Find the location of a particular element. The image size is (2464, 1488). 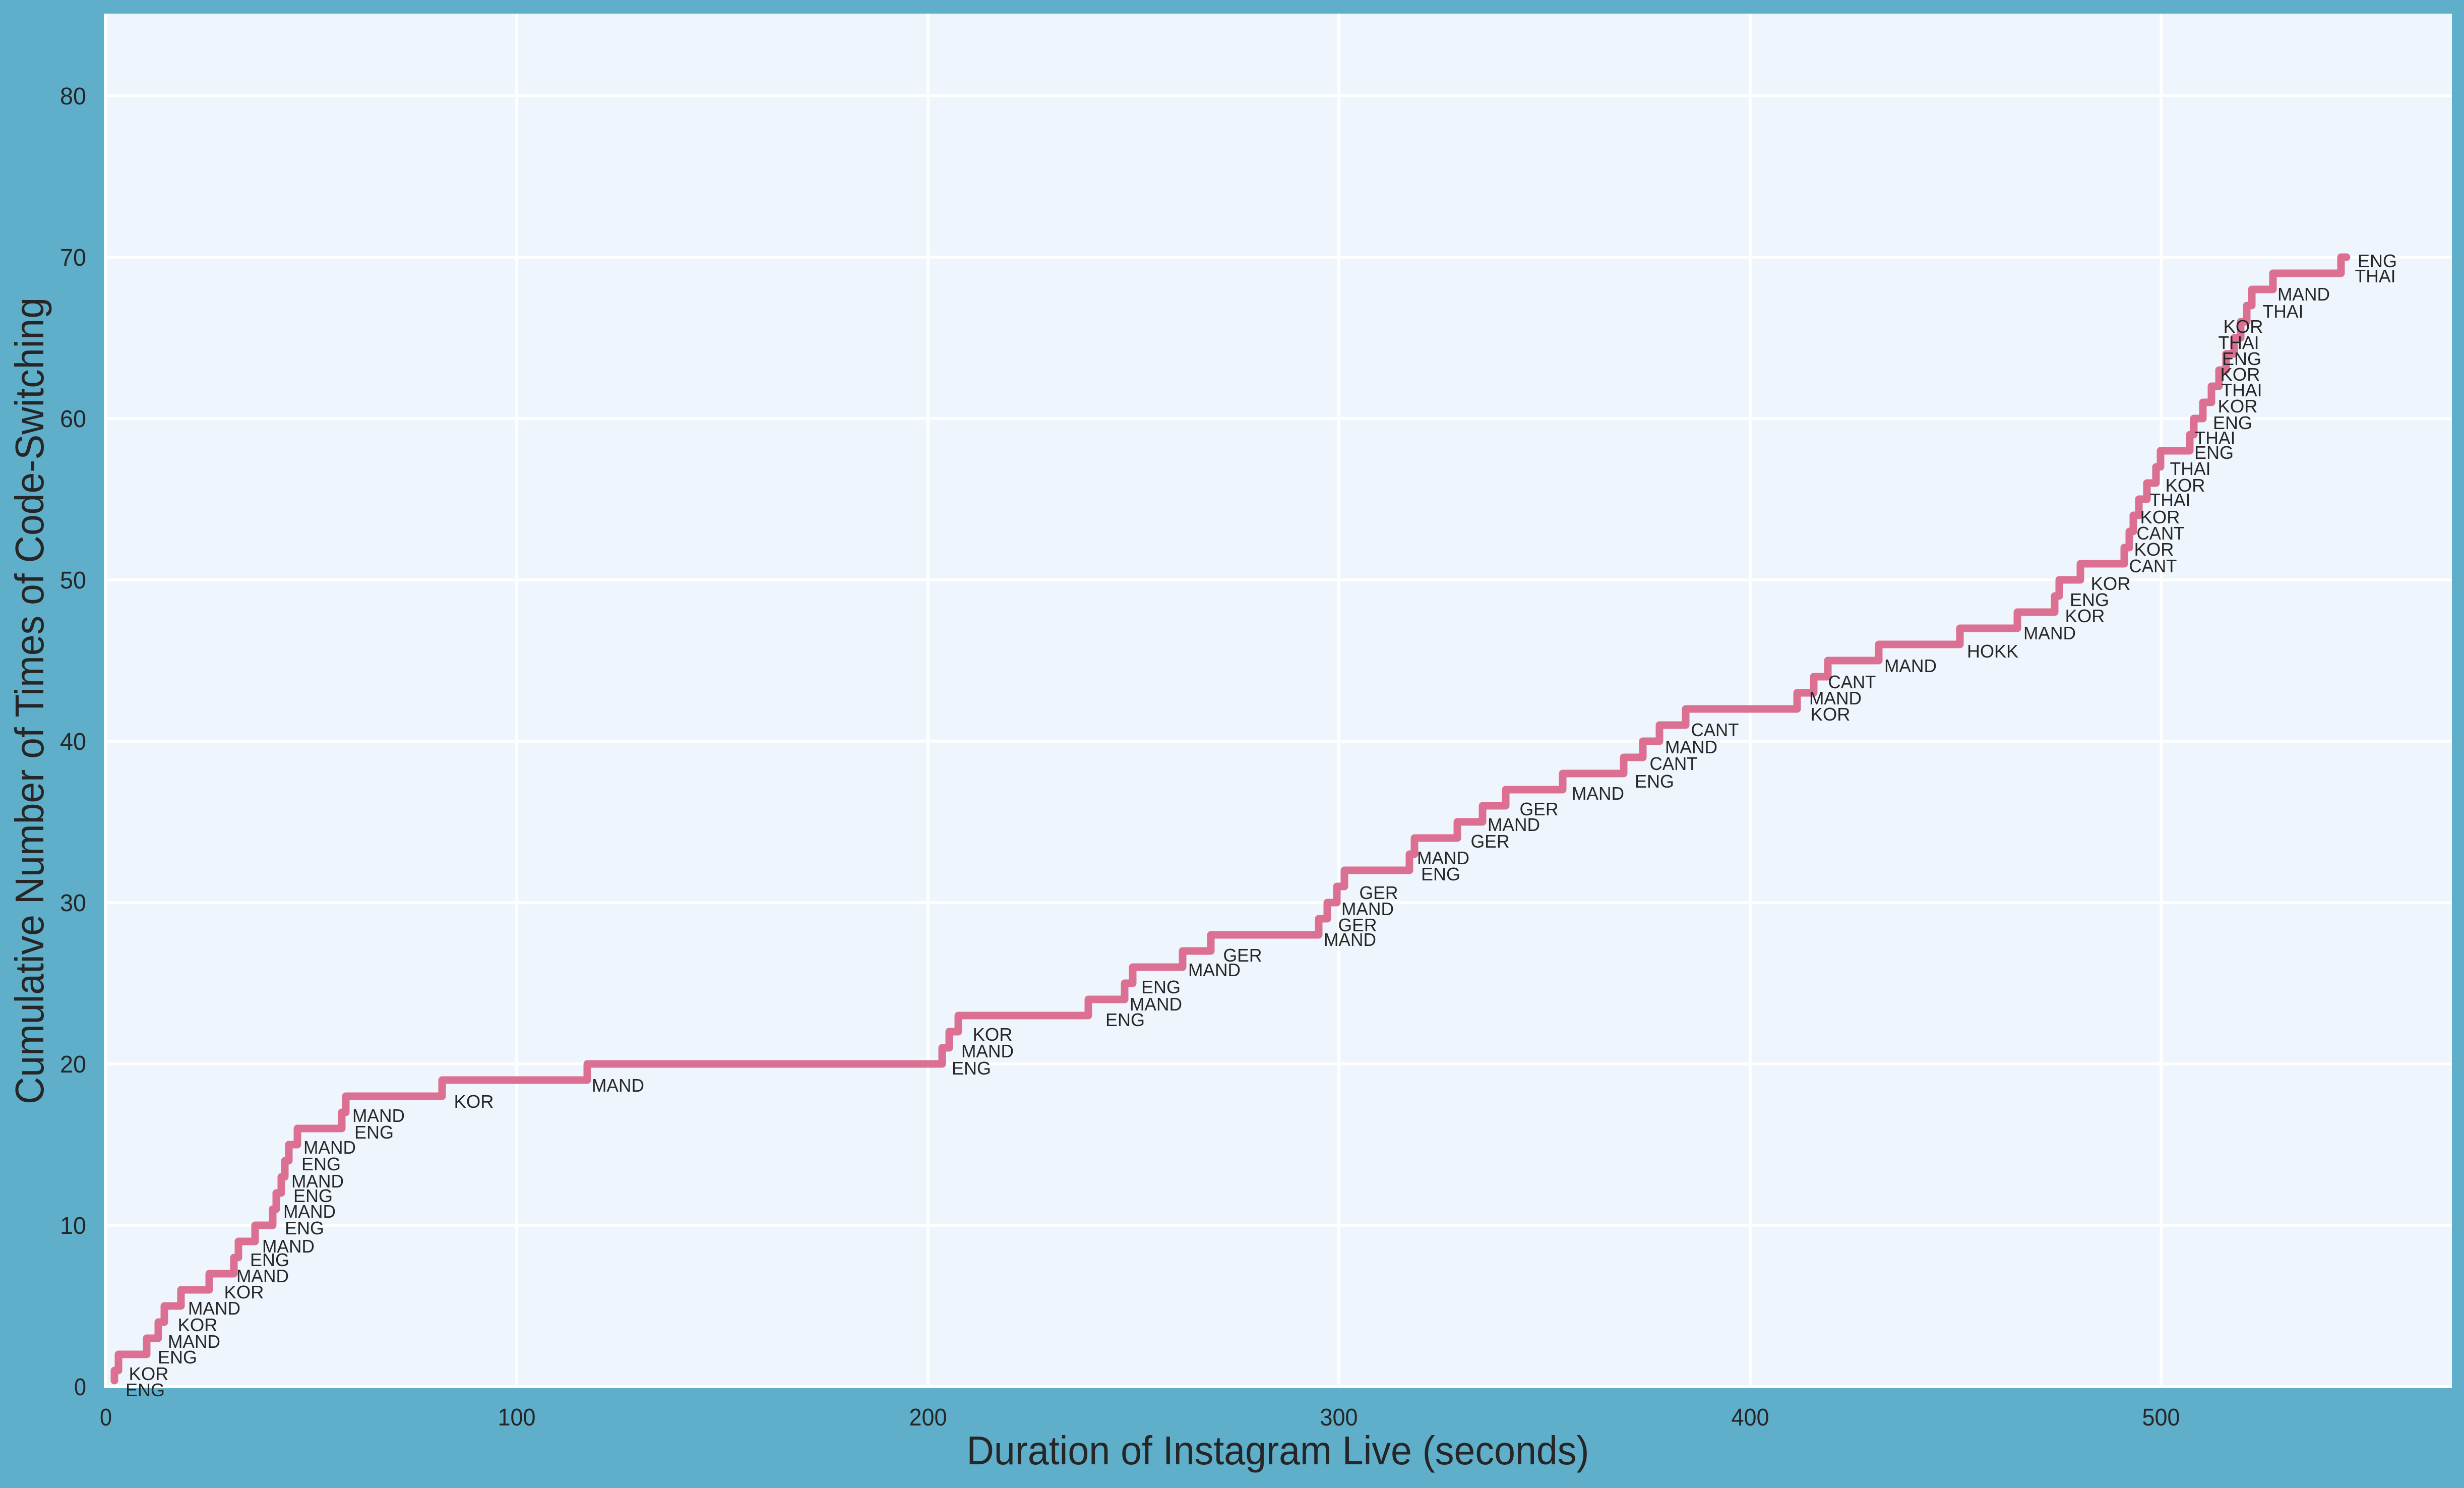

svg-text: 200 is located at coordinates (928, 1418).